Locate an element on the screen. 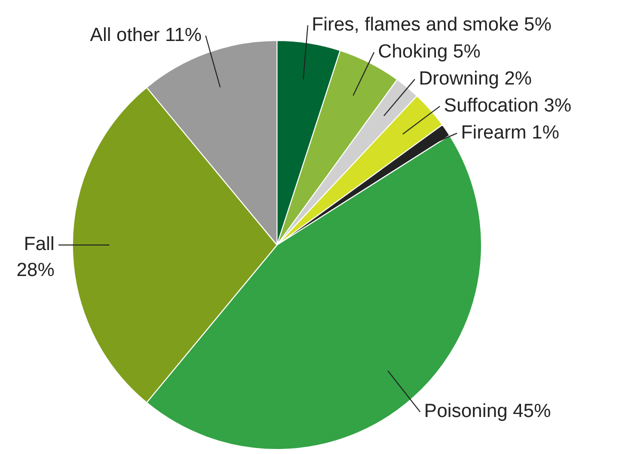 Image resolution: width=626 pixels, height=454 pixels. slice-label: All other 11% is located at coordinates (146, 35).